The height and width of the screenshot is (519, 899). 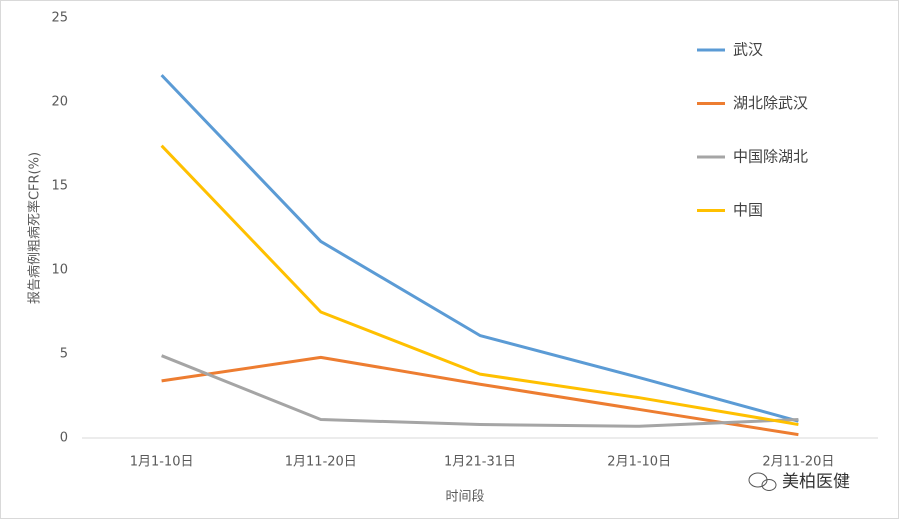 What do you see at coordinates (59, 18) in the screenshot?
I see `y-tick-label: 25` at bounding box center [59, 18].